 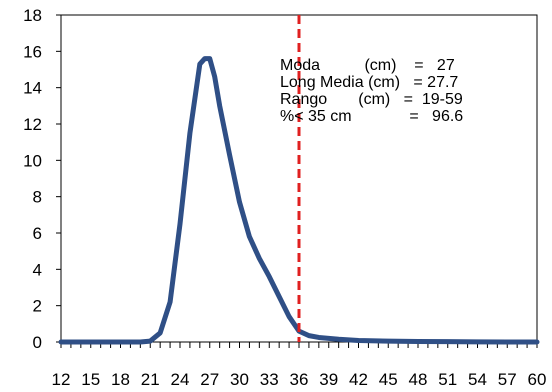 I want to click on y-tick-label: 6, so click(x=37, y=233).